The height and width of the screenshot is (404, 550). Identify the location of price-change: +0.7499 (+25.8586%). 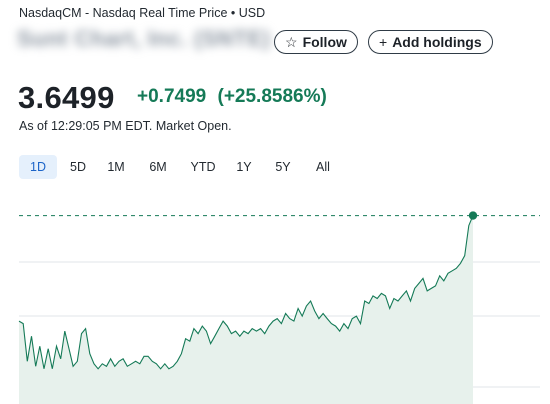
(235, 97).